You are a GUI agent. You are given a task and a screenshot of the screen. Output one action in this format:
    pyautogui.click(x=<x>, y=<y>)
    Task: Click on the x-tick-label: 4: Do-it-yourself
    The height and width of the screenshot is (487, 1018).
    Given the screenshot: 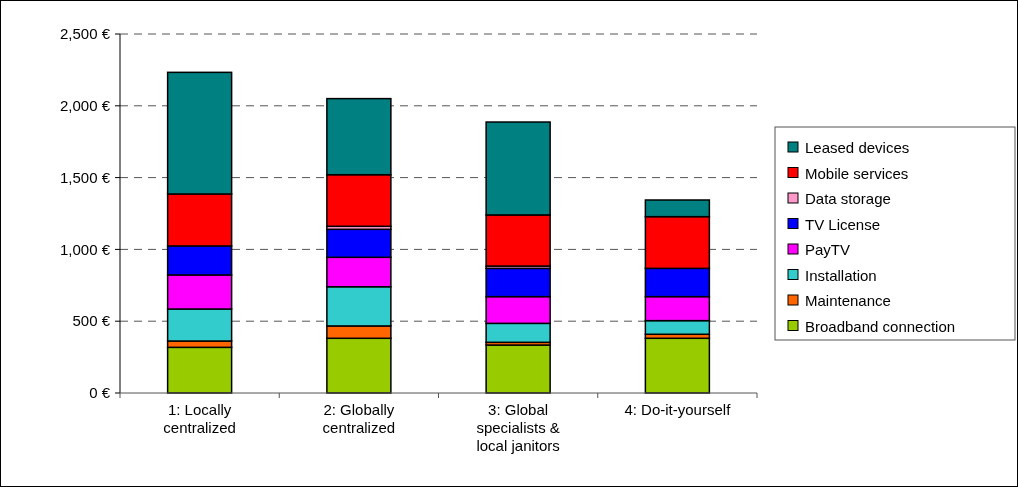 What is the action you would take?
    pyautogui.click(x=678, y=409)
    